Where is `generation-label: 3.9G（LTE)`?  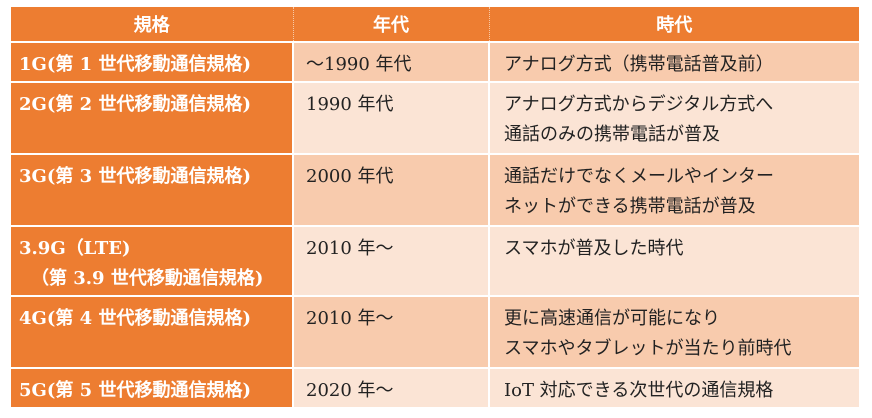 generation-label: 3.9G（LTE) is located at coordinates (75, 248).